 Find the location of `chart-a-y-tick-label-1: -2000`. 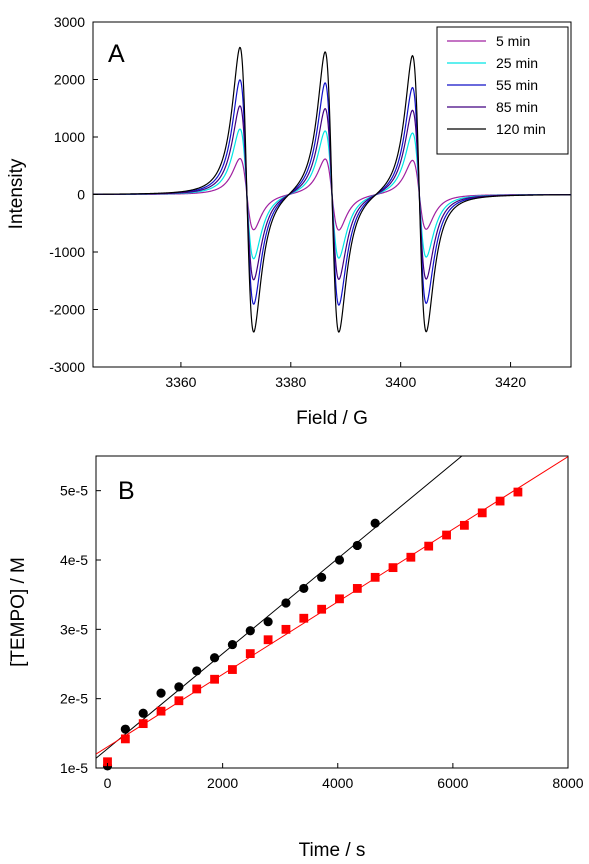

chart-a-y-tick-label-1: -2000 is located at coordinates (67, 310).